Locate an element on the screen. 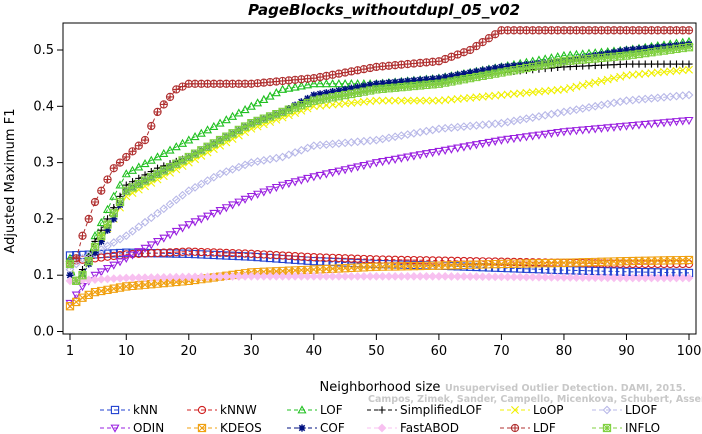 The width and height of the screenshot is (702, 434). x-tick-label: 50 is located at coordinates (376, 351).